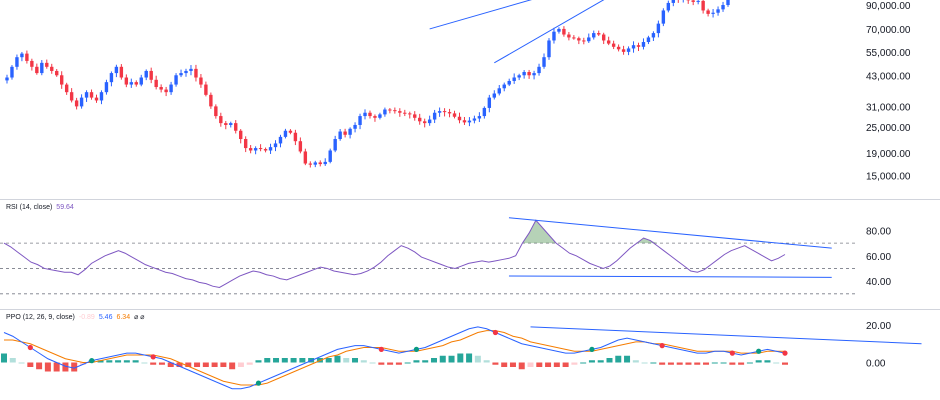  Describe the element at coordinates (394, 358) in the screenshot. I see `ppo-line` at that location.